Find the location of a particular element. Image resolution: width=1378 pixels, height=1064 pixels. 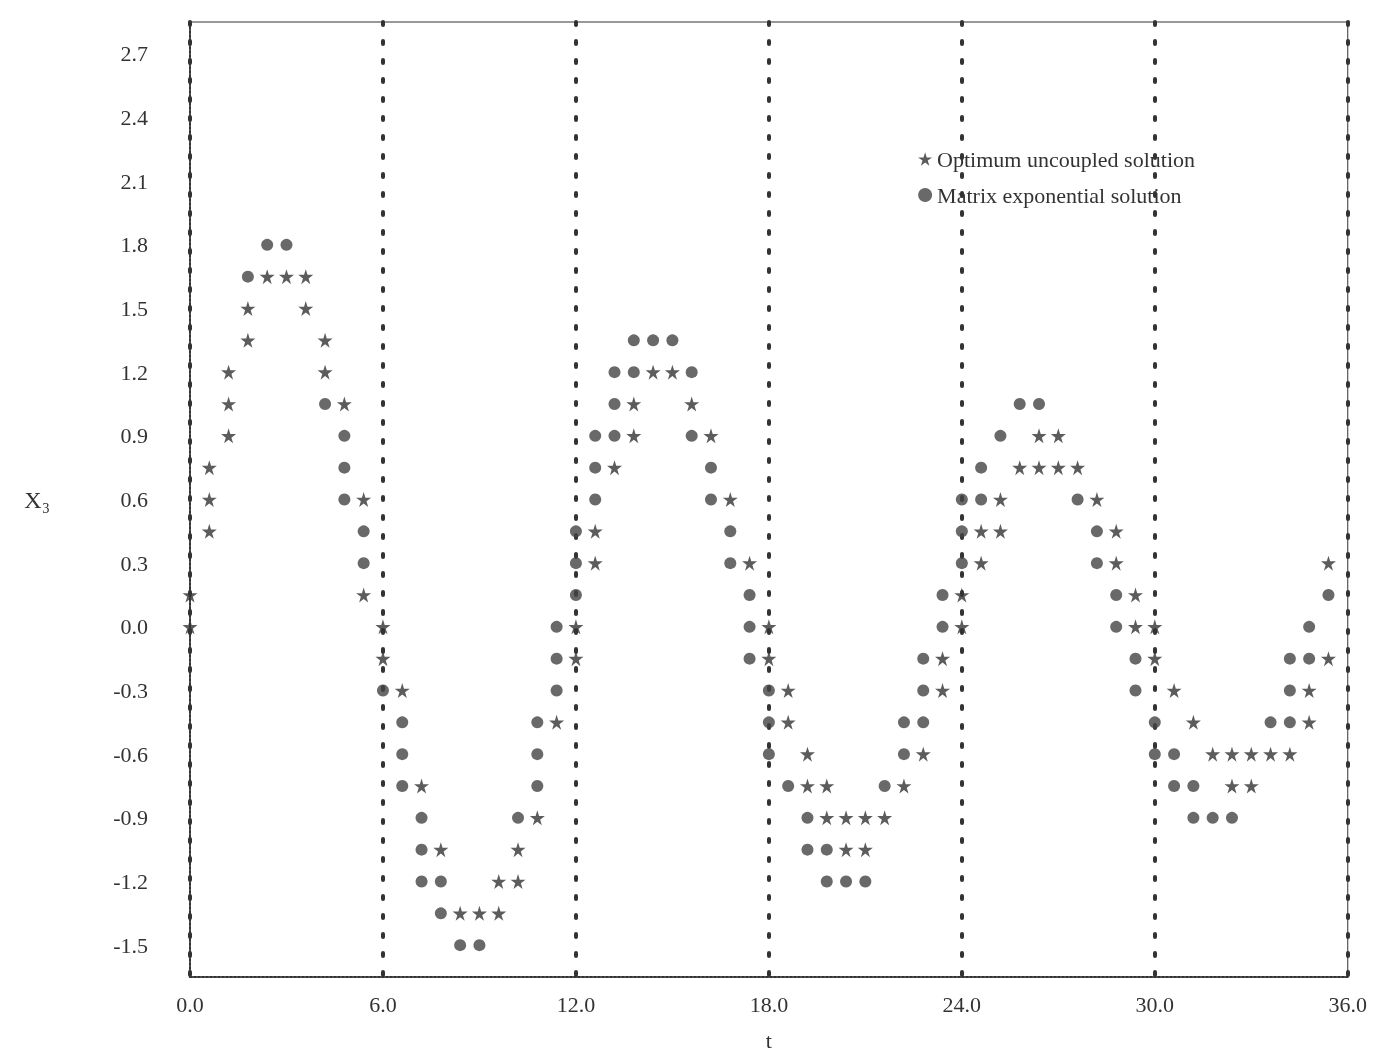

y-tick-label: -1.2 is located at coordinates (130, 881).